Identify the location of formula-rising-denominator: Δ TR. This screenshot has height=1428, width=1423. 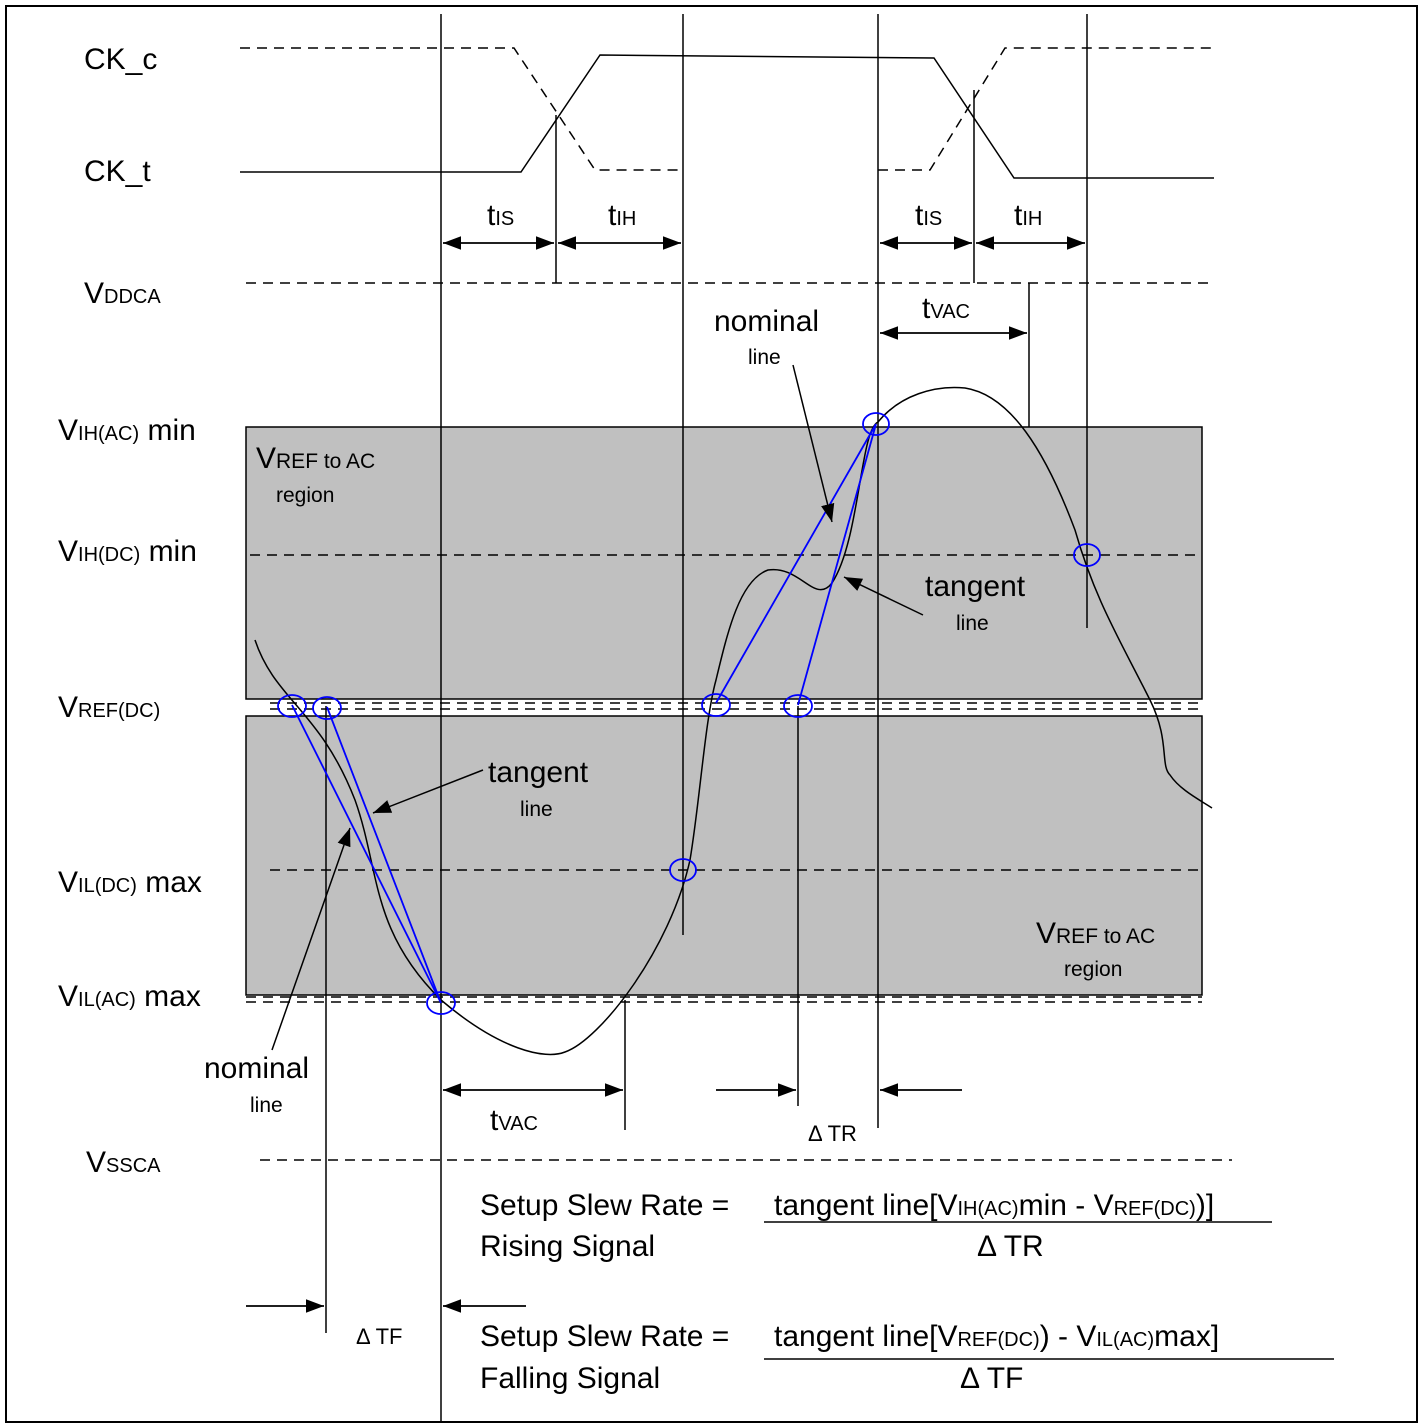
(1010, 1246).